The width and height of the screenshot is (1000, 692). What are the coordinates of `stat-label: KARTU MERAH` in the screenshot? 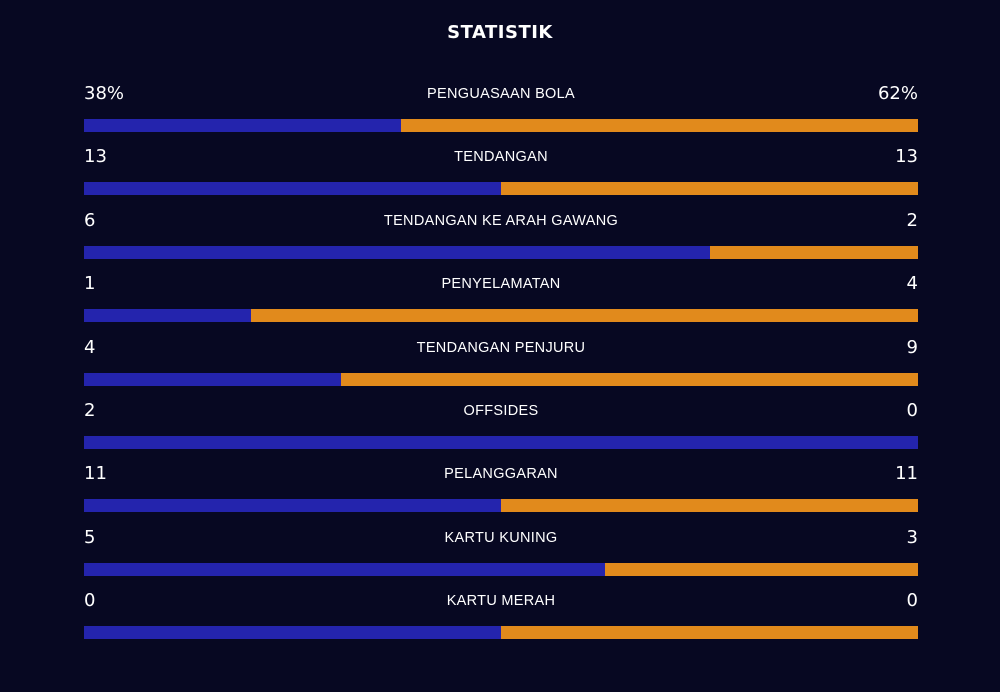 It's located at (501, 601).